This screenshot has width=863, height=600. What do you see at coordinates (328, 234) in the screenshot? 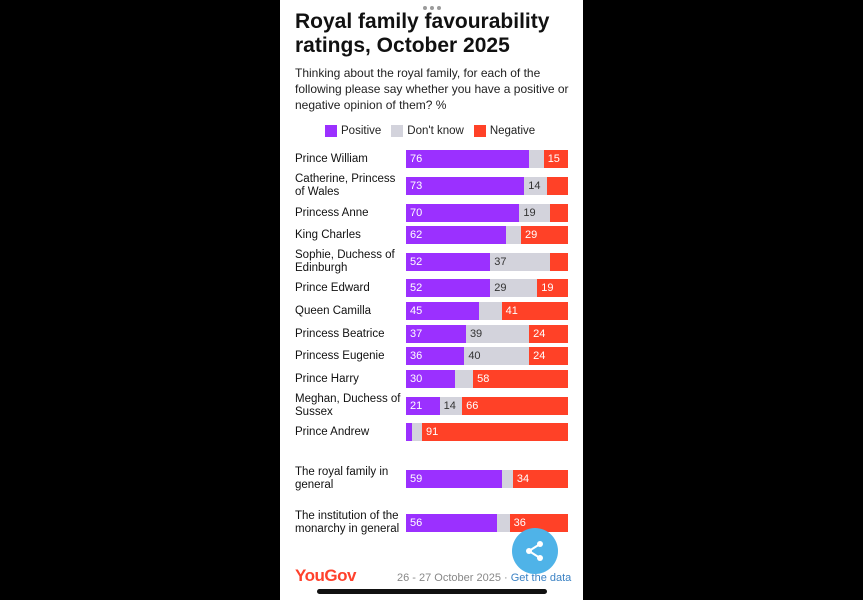
I see `row-label: King Charles` at bounding box center [328, 234].